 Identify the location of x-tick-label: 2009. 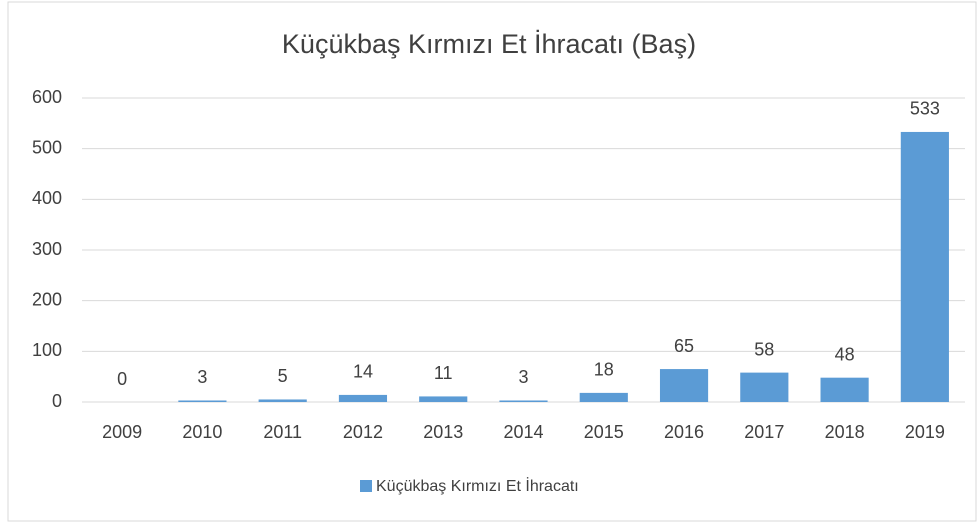
(122, 432).